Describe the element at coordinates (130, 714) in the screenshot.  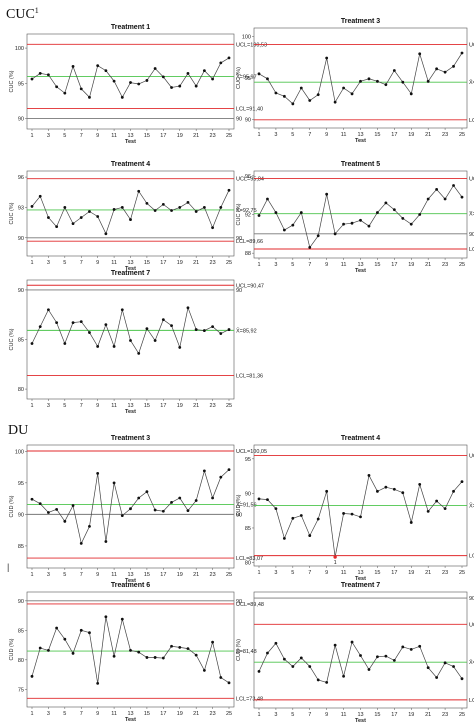
I see `x-tick-label: 13` at that location.